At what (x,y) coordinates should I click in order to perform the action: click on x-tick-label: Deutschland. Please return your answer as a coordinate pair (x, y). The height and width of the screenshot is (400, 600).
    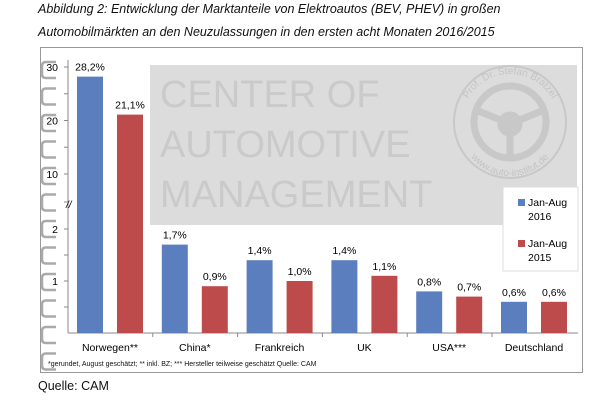
    Looking at the image, I should click on (534, 348).